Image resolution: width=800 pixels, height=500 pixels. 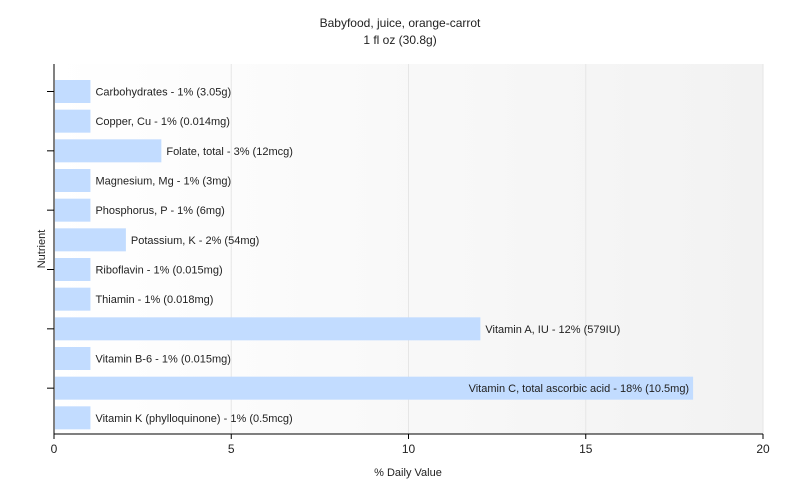 What do you see at coordinates (159, 211) in the screenshot?
I see `bar-label-4: Phosphorus, P - 1% (6mg)` at bounding box center [159, 211].